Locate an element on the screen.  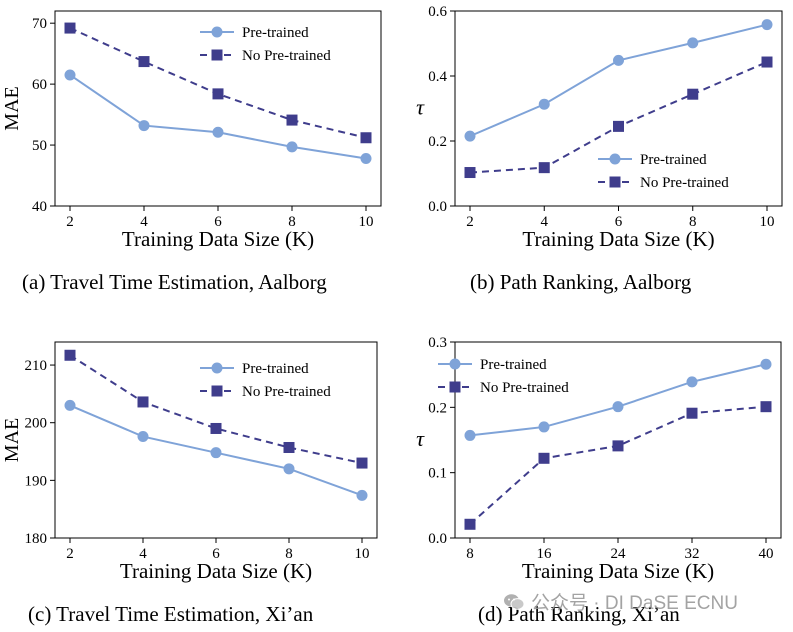
legend: Pre-trained No Pre-trained is located at coordinates (265, 44).